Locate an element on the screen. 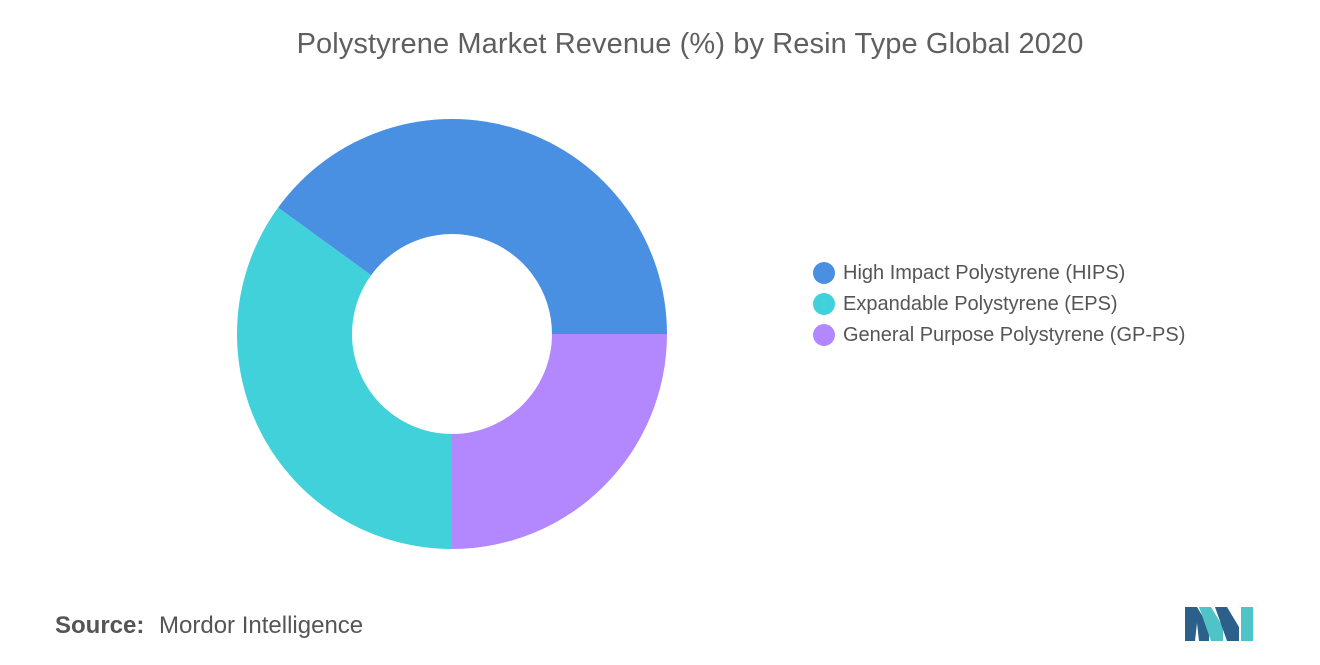 This screenshot has height=665, width=1320. legend-label: General Purpose Polystyrene (GP-PS) is located at coordinates (1014, 335).